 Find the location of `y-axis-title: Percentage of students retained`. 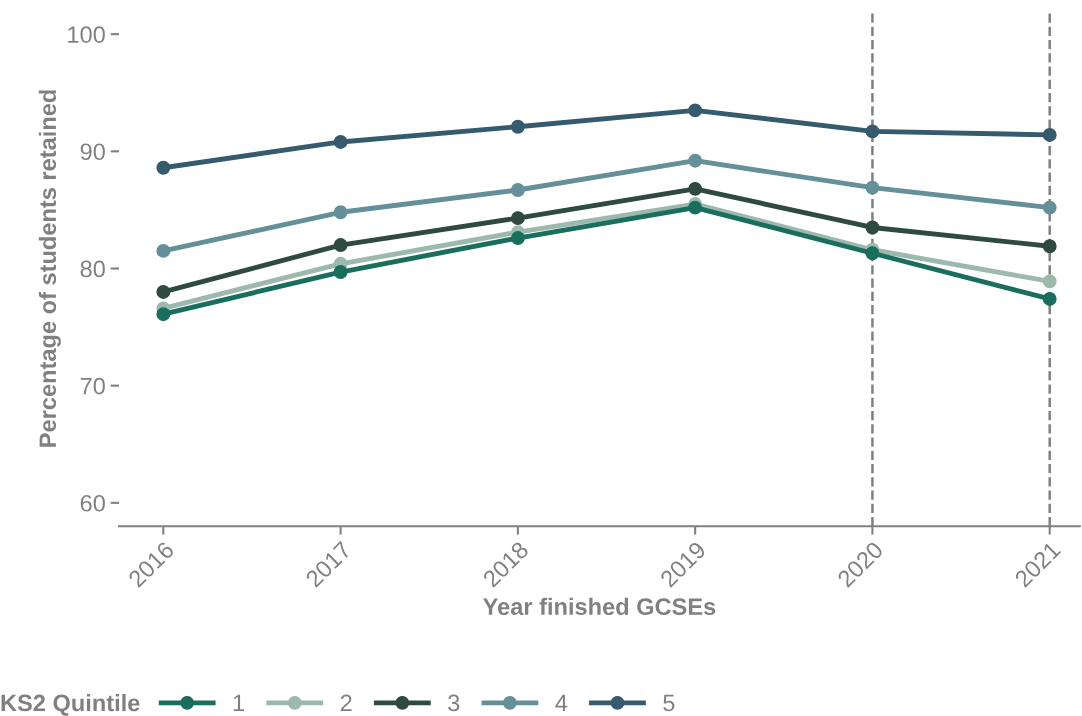

y-axis-title: Percentage of students retained is located at coordinates (49, 268).